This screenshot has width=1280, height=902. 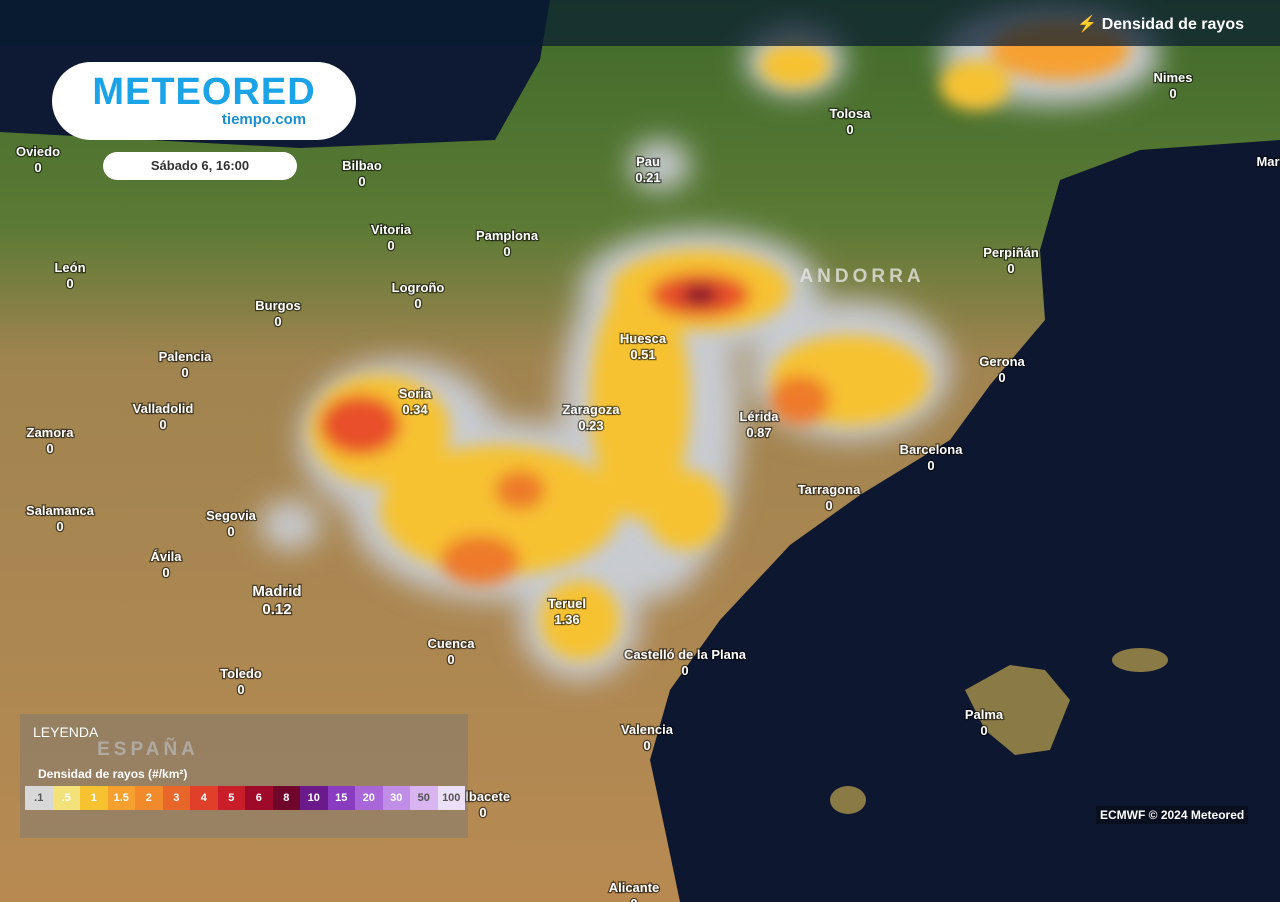 I want to click on city-name: Nimes, so click(x=1172, y=77).